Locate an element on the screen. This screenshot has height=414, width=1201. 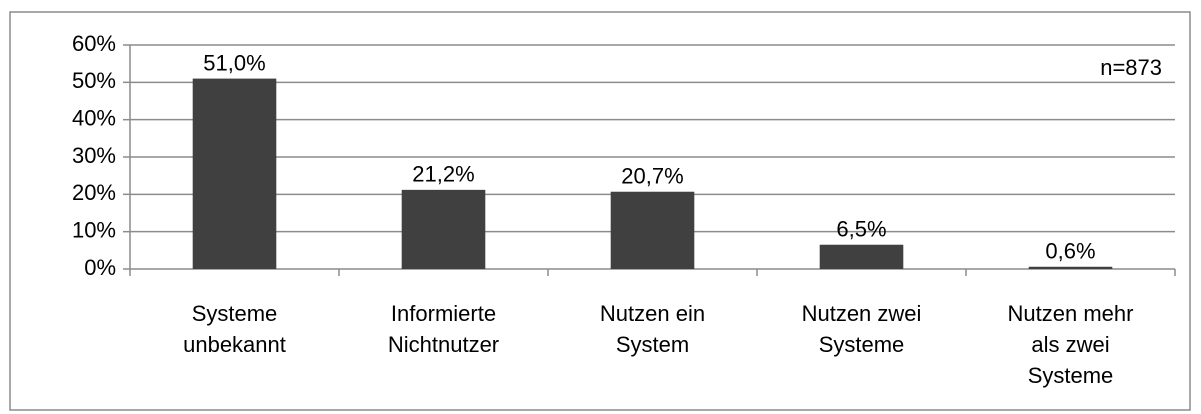
x-tick-label-line: als zwei is located at coordinates (1070, 344).